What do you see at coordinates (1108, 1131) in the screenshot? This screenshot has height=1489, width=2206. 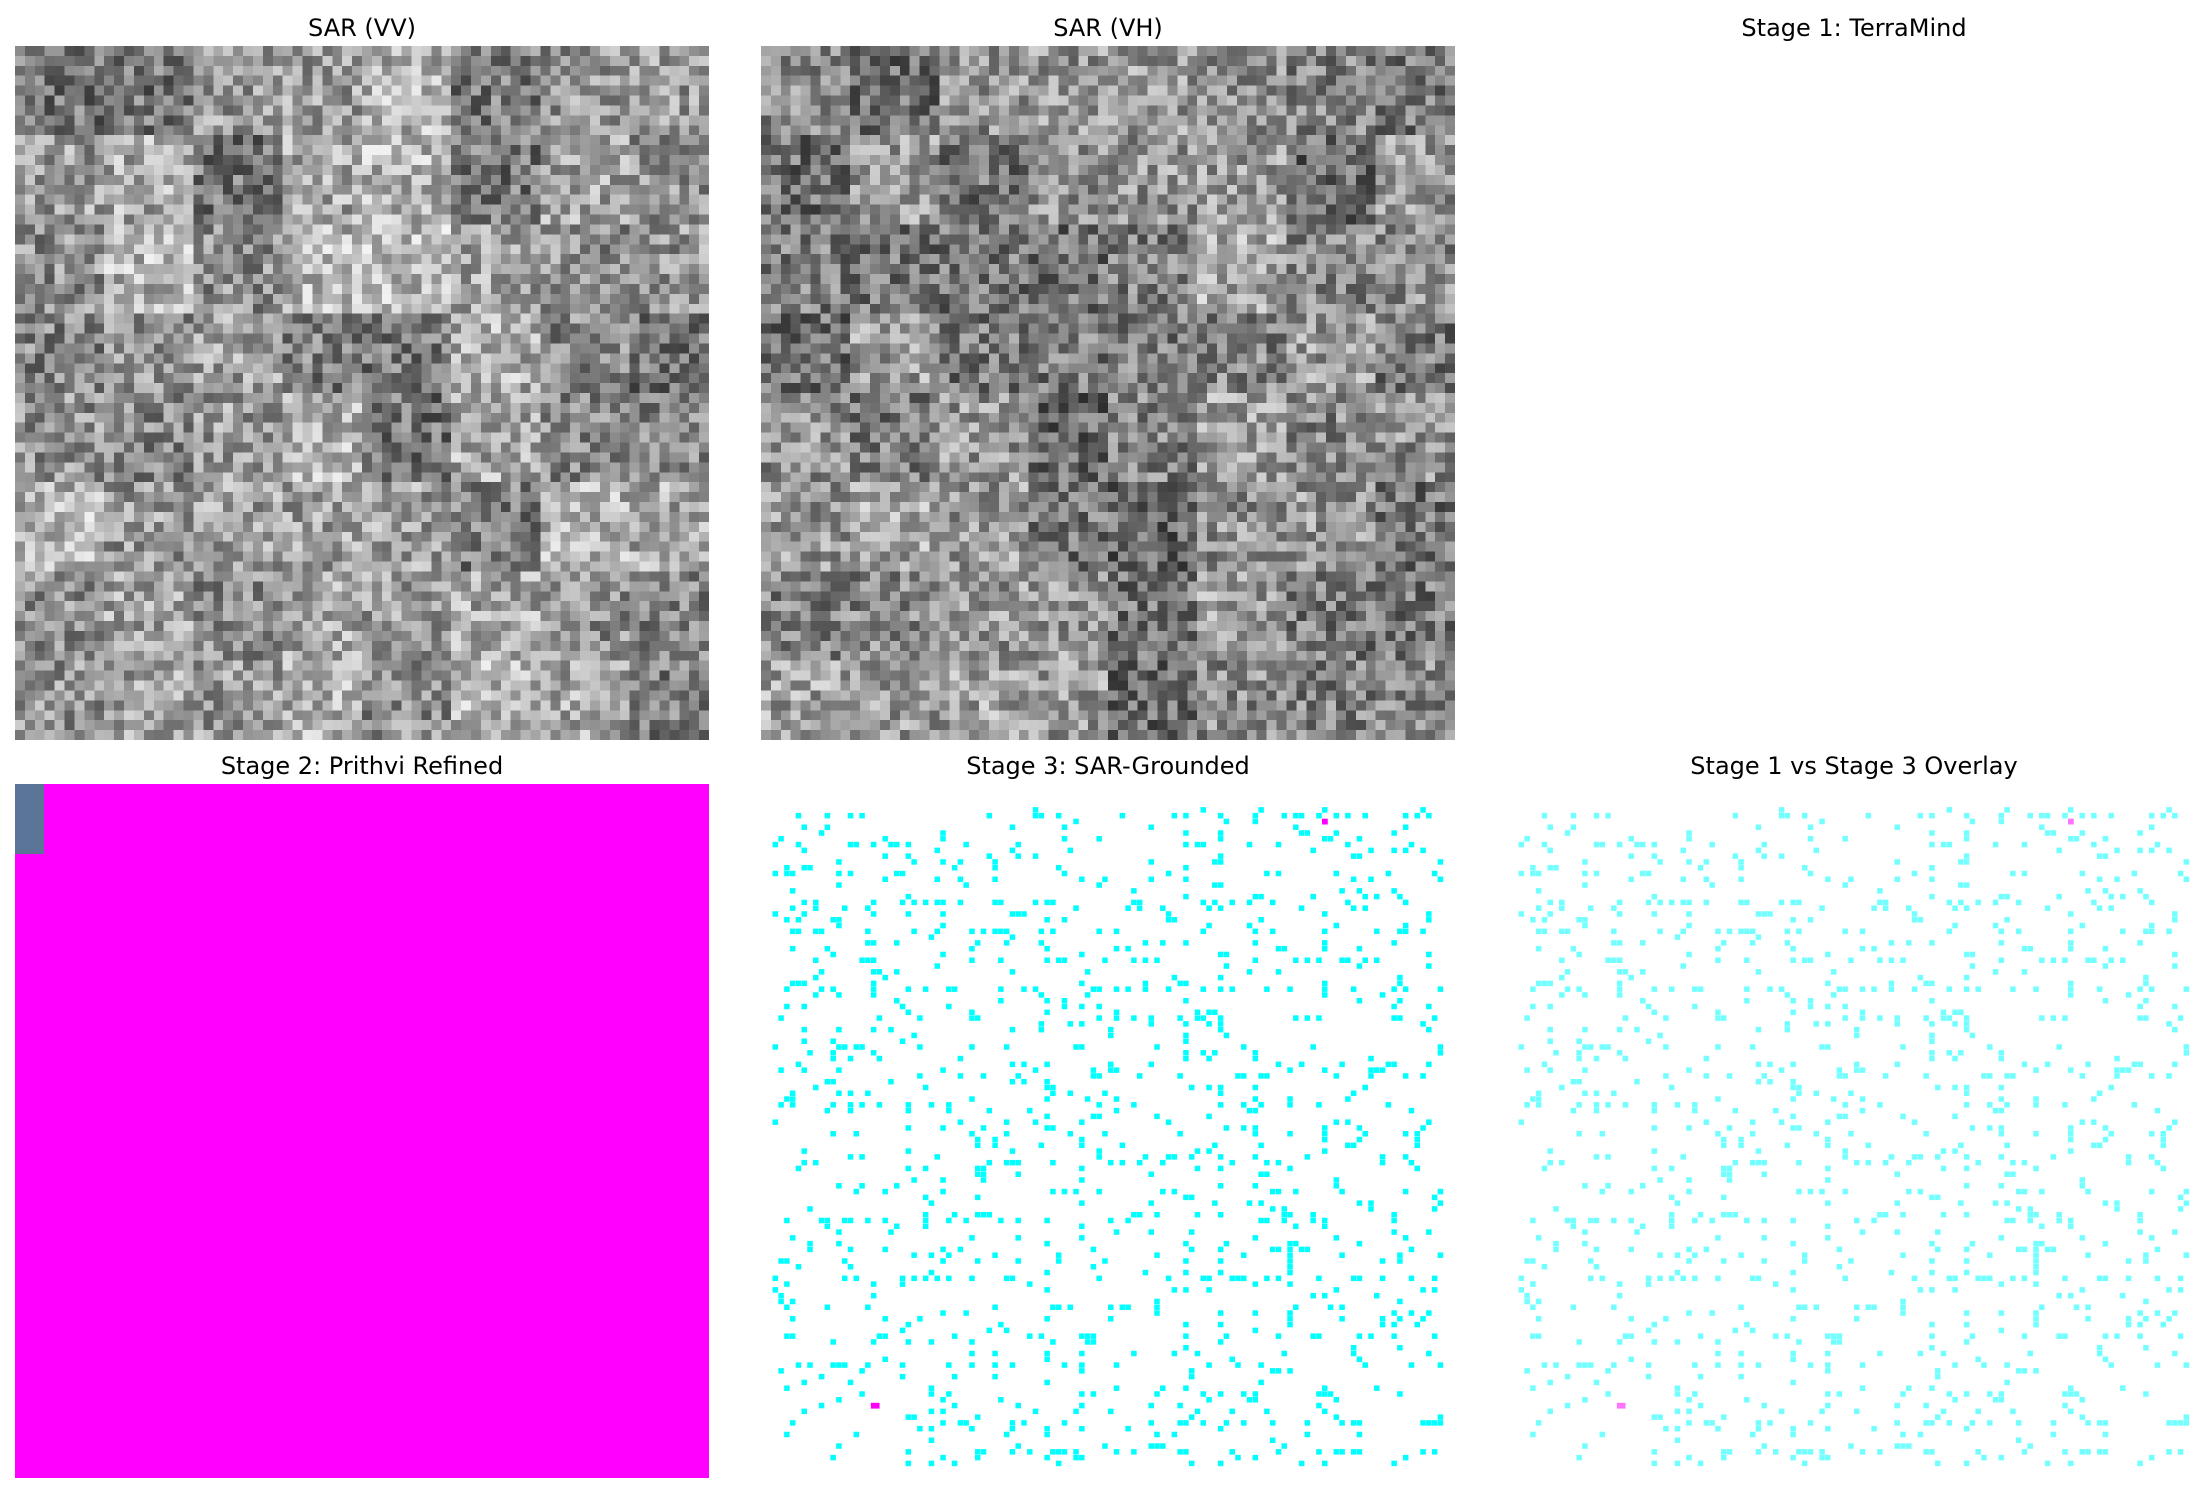 I see `stage3-sparse-image` at bounding box center [1108, 1131].